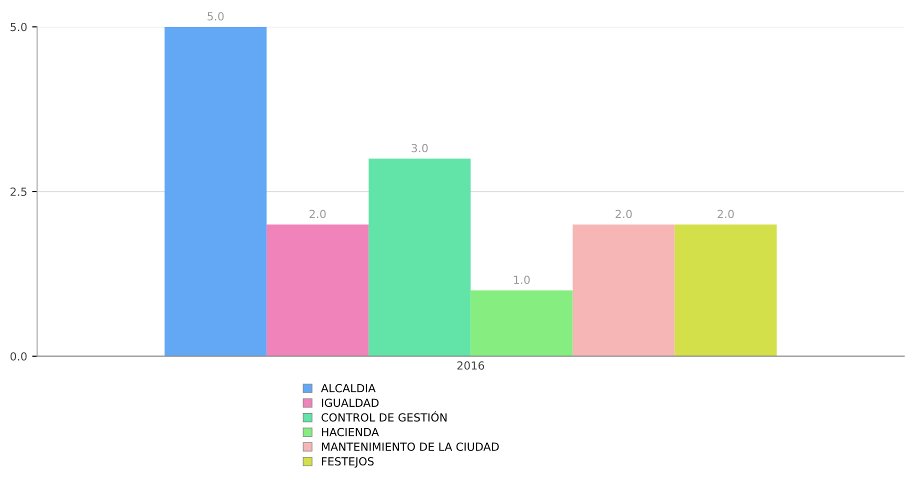  I want to click on legend-label: MANTENIMIENTO DE LA CIUDAD, so click(410, 446).